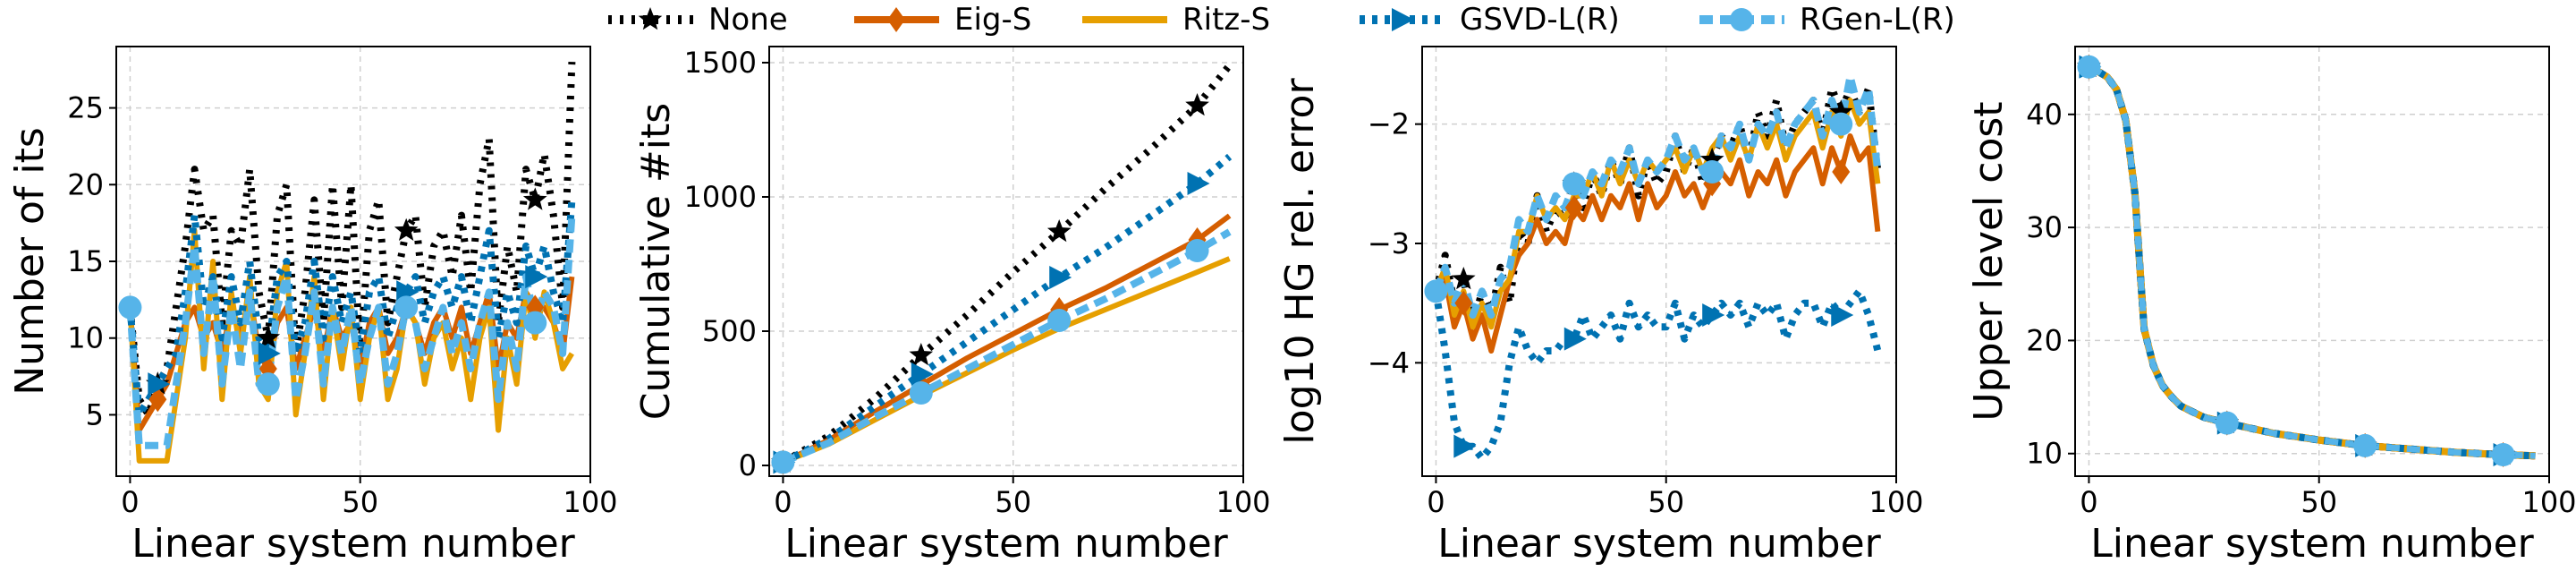 The width and height of the screenshot is (2576, 580). What do you see at coordinates (1877, 20) in the screenshot?
I see `legend-label: RGen-L(R)` at bounding box center [1877, 20].